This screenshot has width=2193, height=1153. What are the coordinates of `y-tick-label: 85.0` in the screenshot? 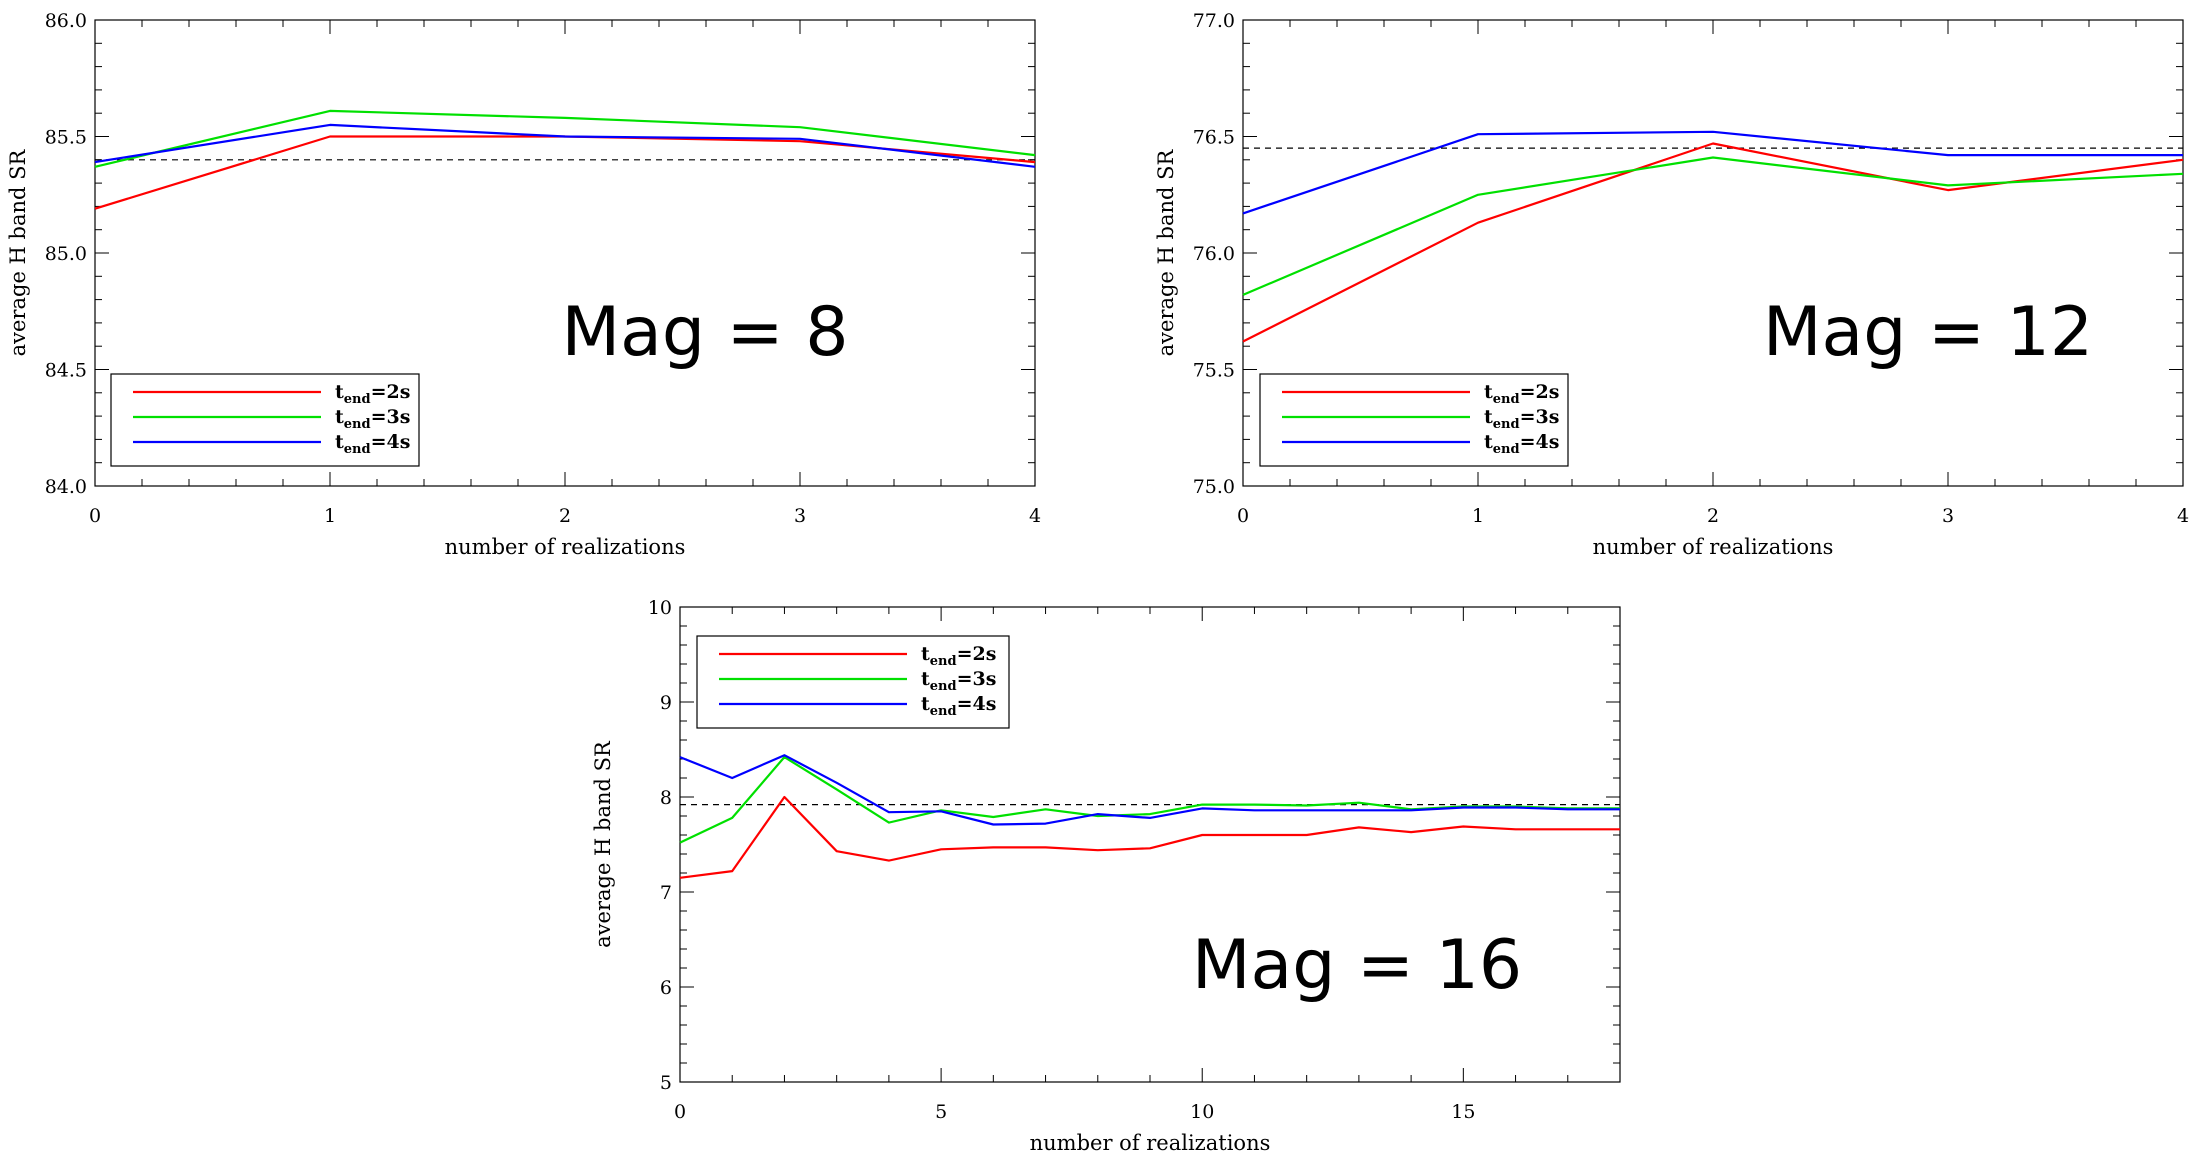 It's located at (66, 254).